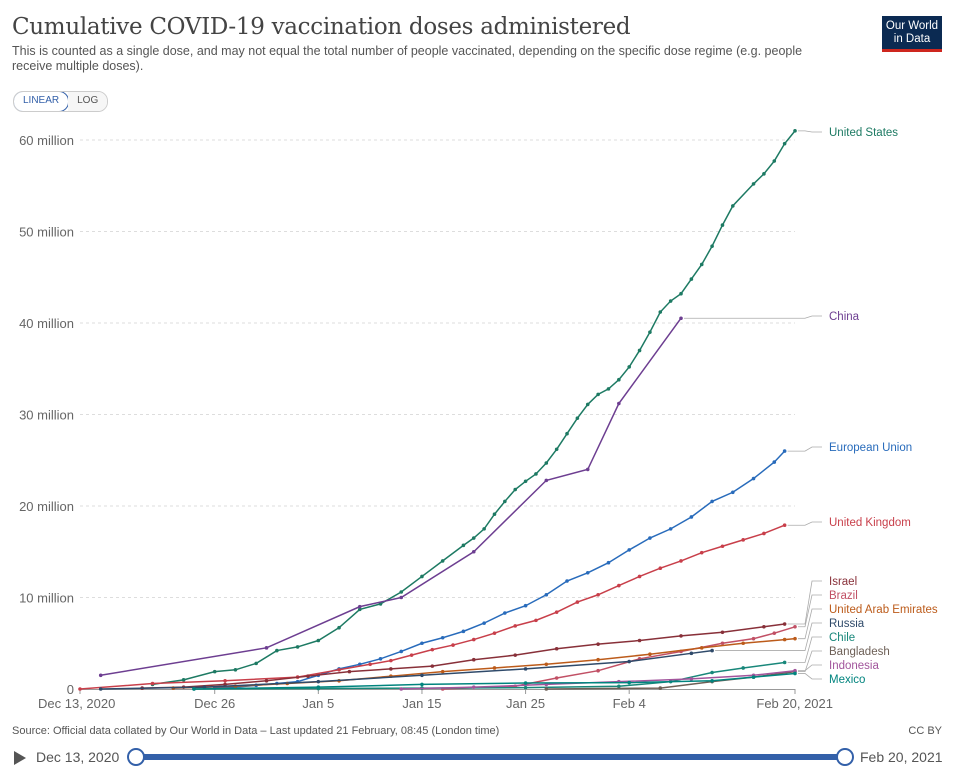 The width and height of the screenshot is (966, 772). I want to click on series-label: Bangladesh, so click(859, 652).